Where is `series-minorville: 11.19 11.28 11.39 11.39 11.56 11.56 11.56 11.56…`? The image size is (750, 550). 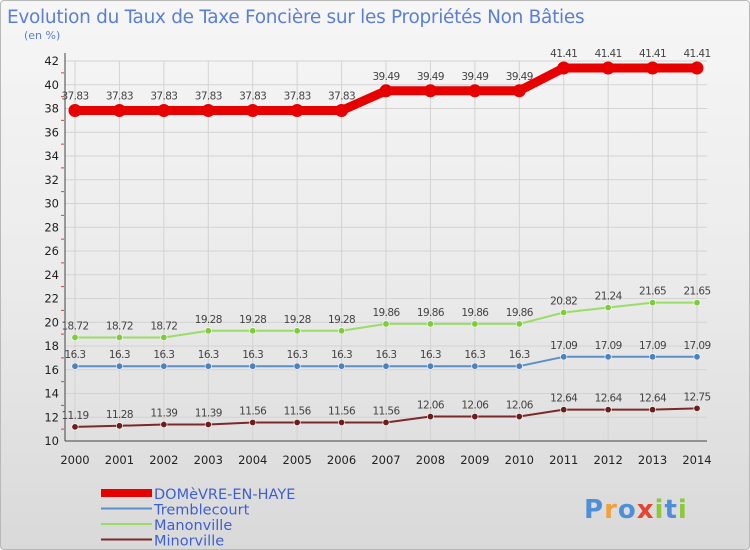 series-minorville: 11.19 11.28 11.39 11.39 11.56 11.56 11.56 11.56… is located at coordinates (386, 411).